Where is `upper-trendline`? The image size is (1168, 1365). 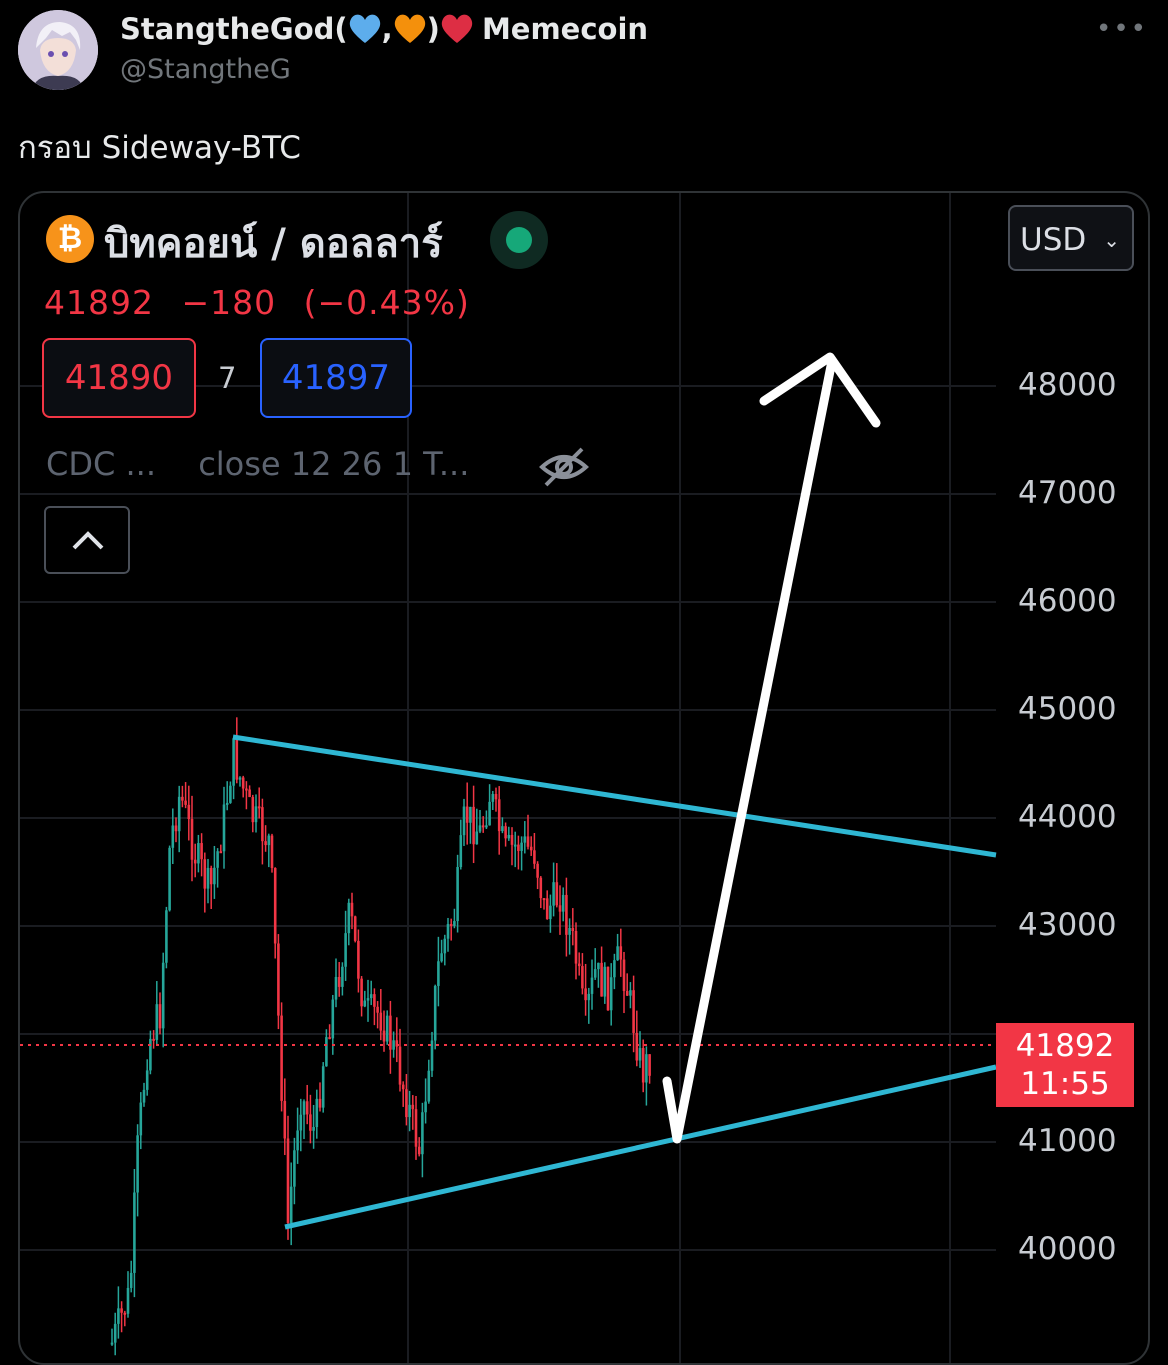 upper-trendline is located at coordinates (614, 796).